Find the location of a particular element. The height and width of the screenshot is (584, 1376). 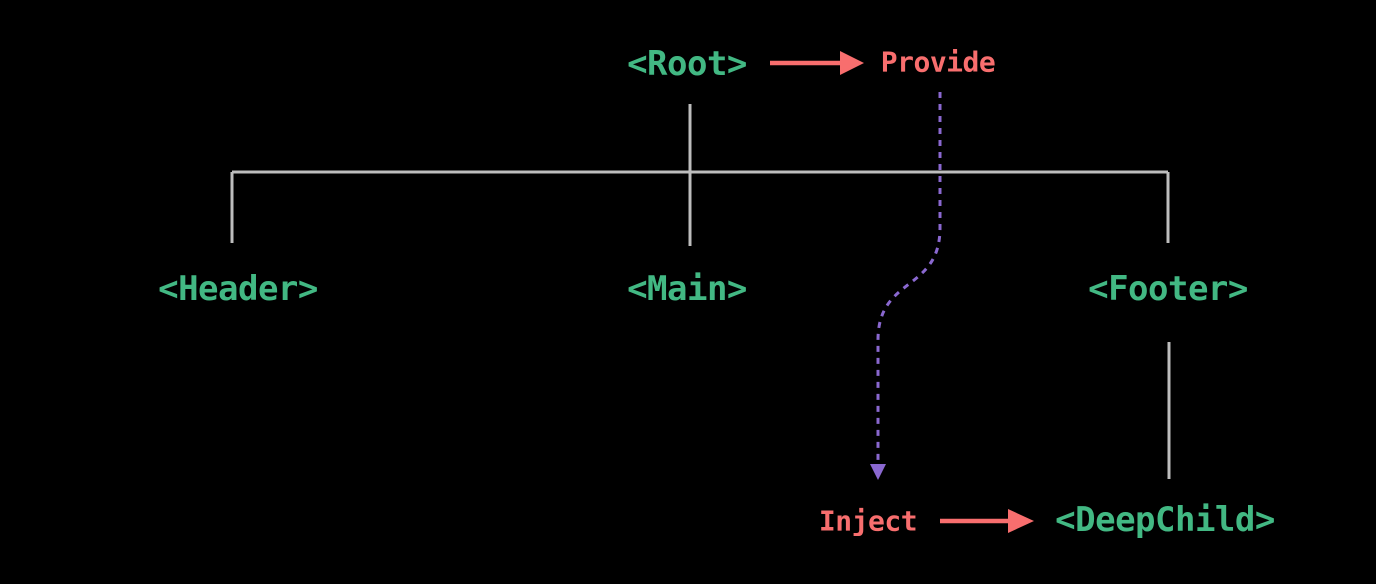

node-header: <Header> is located at coordinates (238, 289).